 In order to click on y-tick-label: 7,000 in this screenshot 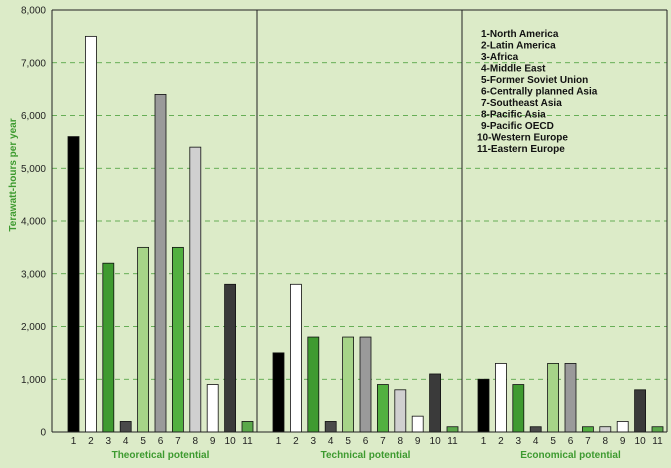, I will do `click(33, 63)`.